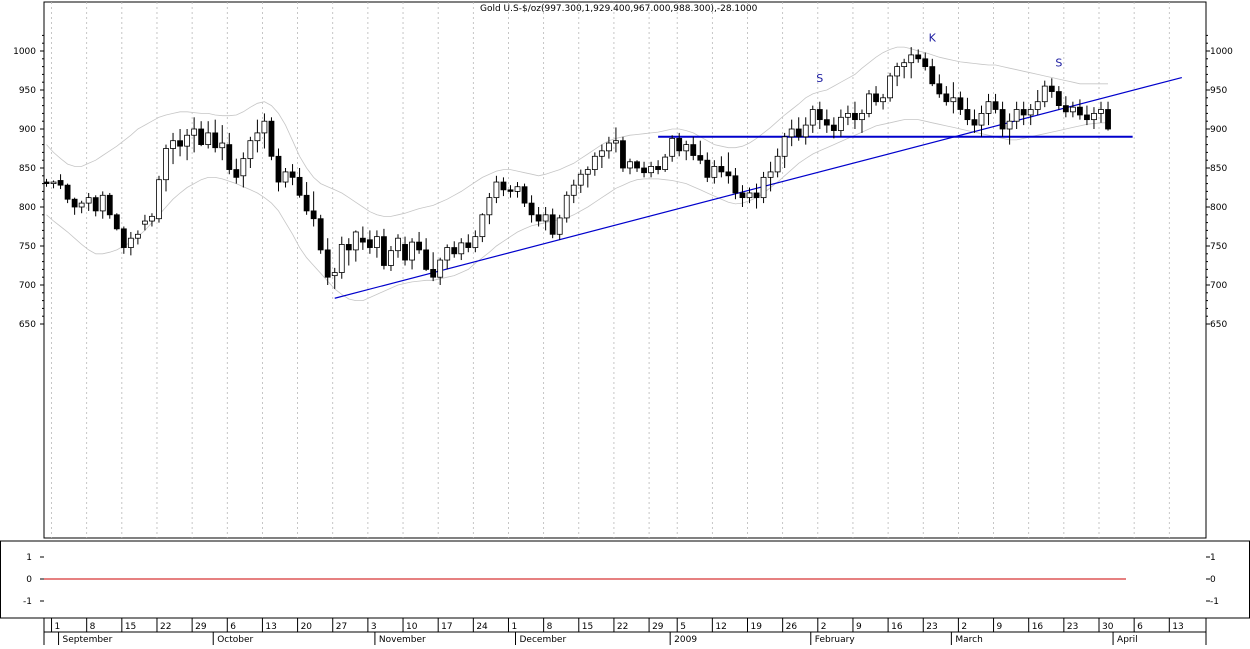 The height and width of the screenshot is (649, 1250). I want to click on x-tick-label: 9, so click(1000, 627).